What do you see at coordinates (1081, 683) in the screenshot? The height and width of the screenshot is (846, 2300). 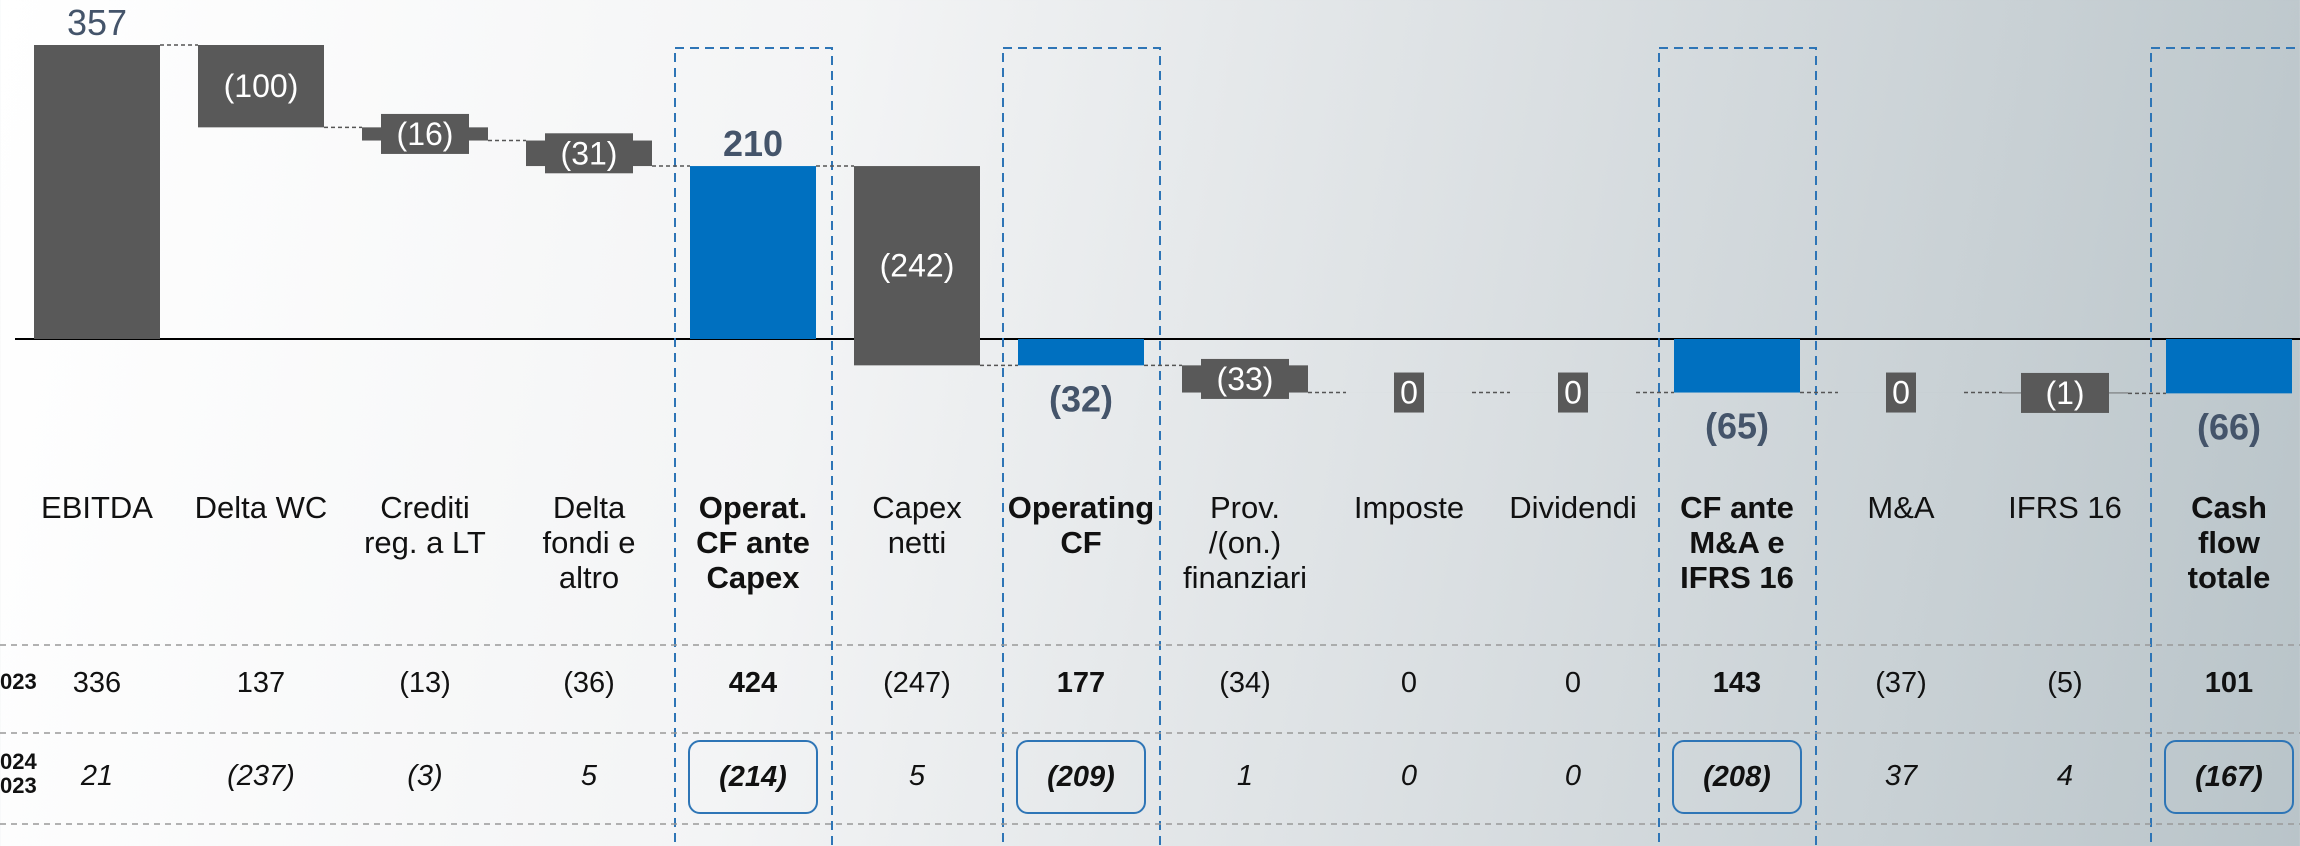 I see `table-cell: 177` at bounding box center [1081, 683].